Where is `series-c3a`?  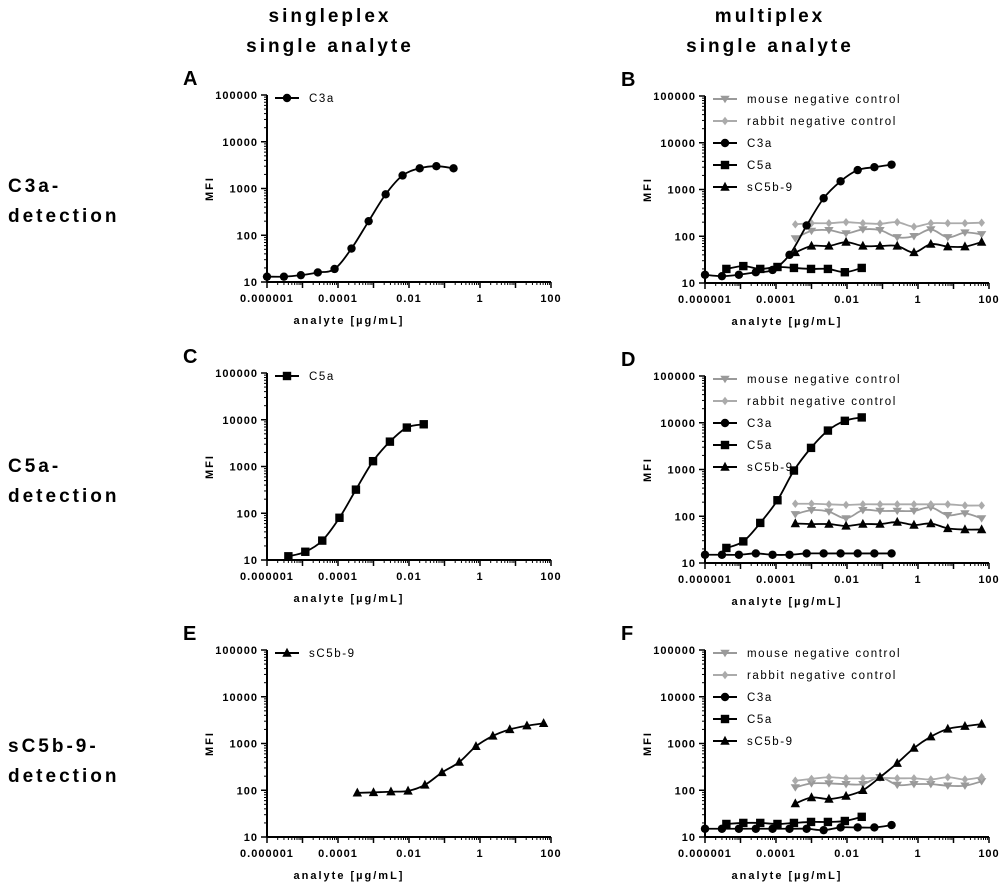 series-c3a is located at coordinates (798, 554).